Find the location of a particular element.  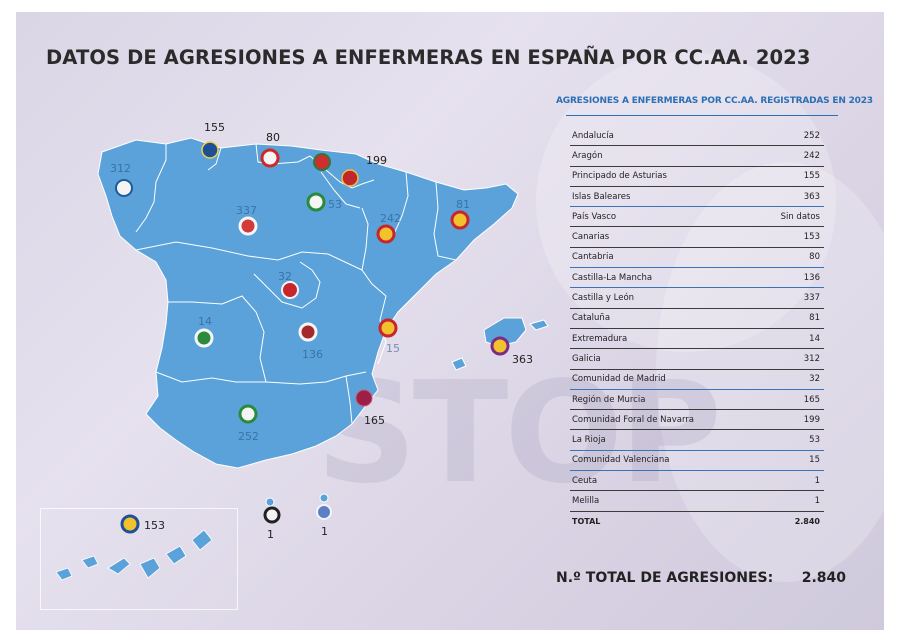

marker-rioja is located at coordinates (316, 202).